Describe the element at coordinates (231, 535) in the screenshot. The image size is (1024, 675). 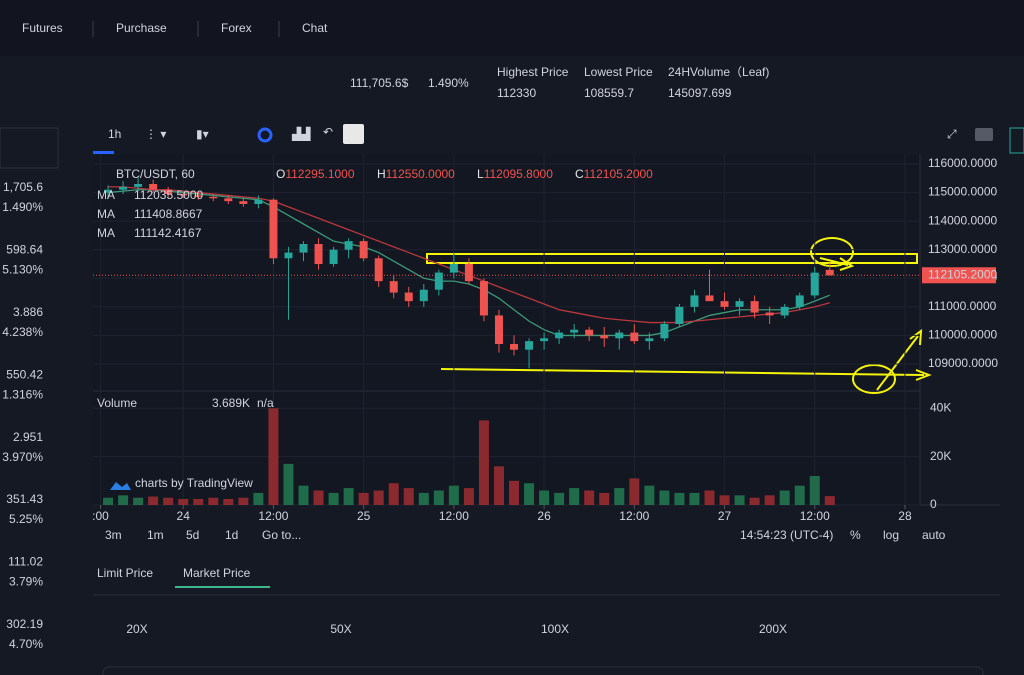
I see `range-button: 1d` at that location.